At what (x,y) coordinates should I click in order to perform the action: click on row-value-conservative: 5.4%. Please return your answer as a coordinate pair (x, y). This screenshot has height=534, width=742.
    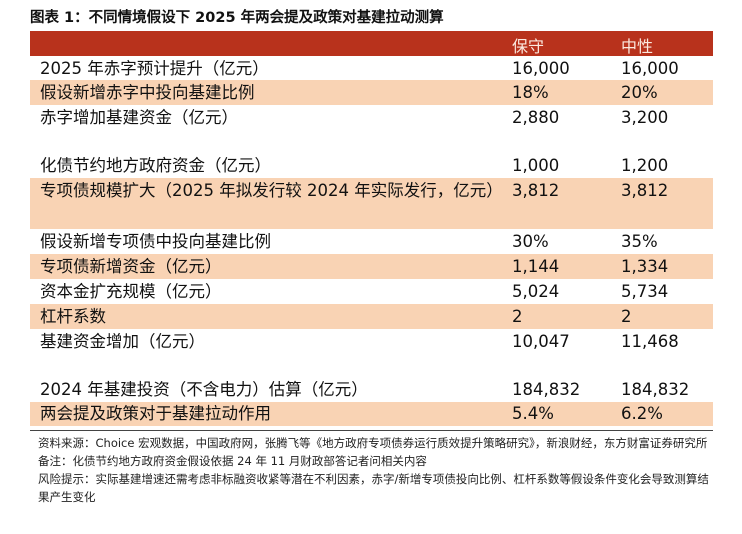
    Looking at the image, I should click on (533, 413).